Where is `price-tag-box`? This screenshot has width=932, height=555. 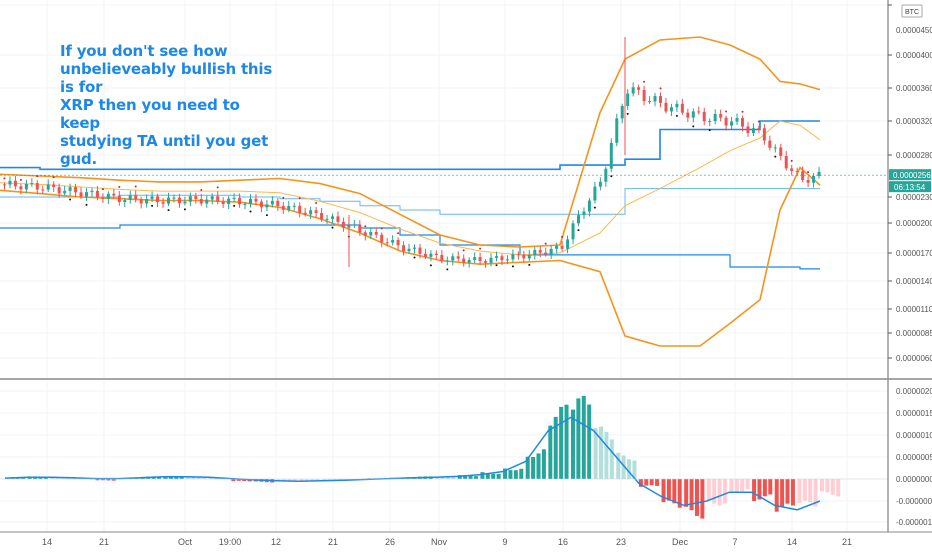
price-tag-box is located at coordinates (910, 175).